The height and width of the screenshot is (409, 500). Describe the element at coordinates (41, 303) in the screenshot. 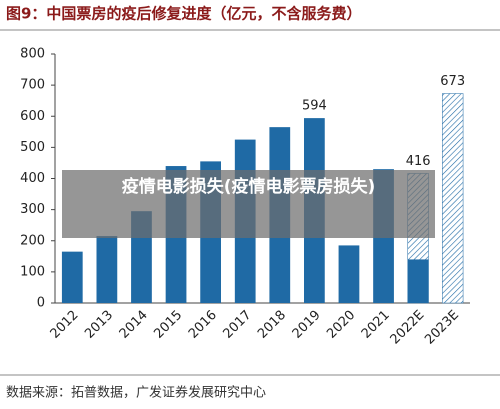

I see `y-tick-label: 0` at that location.